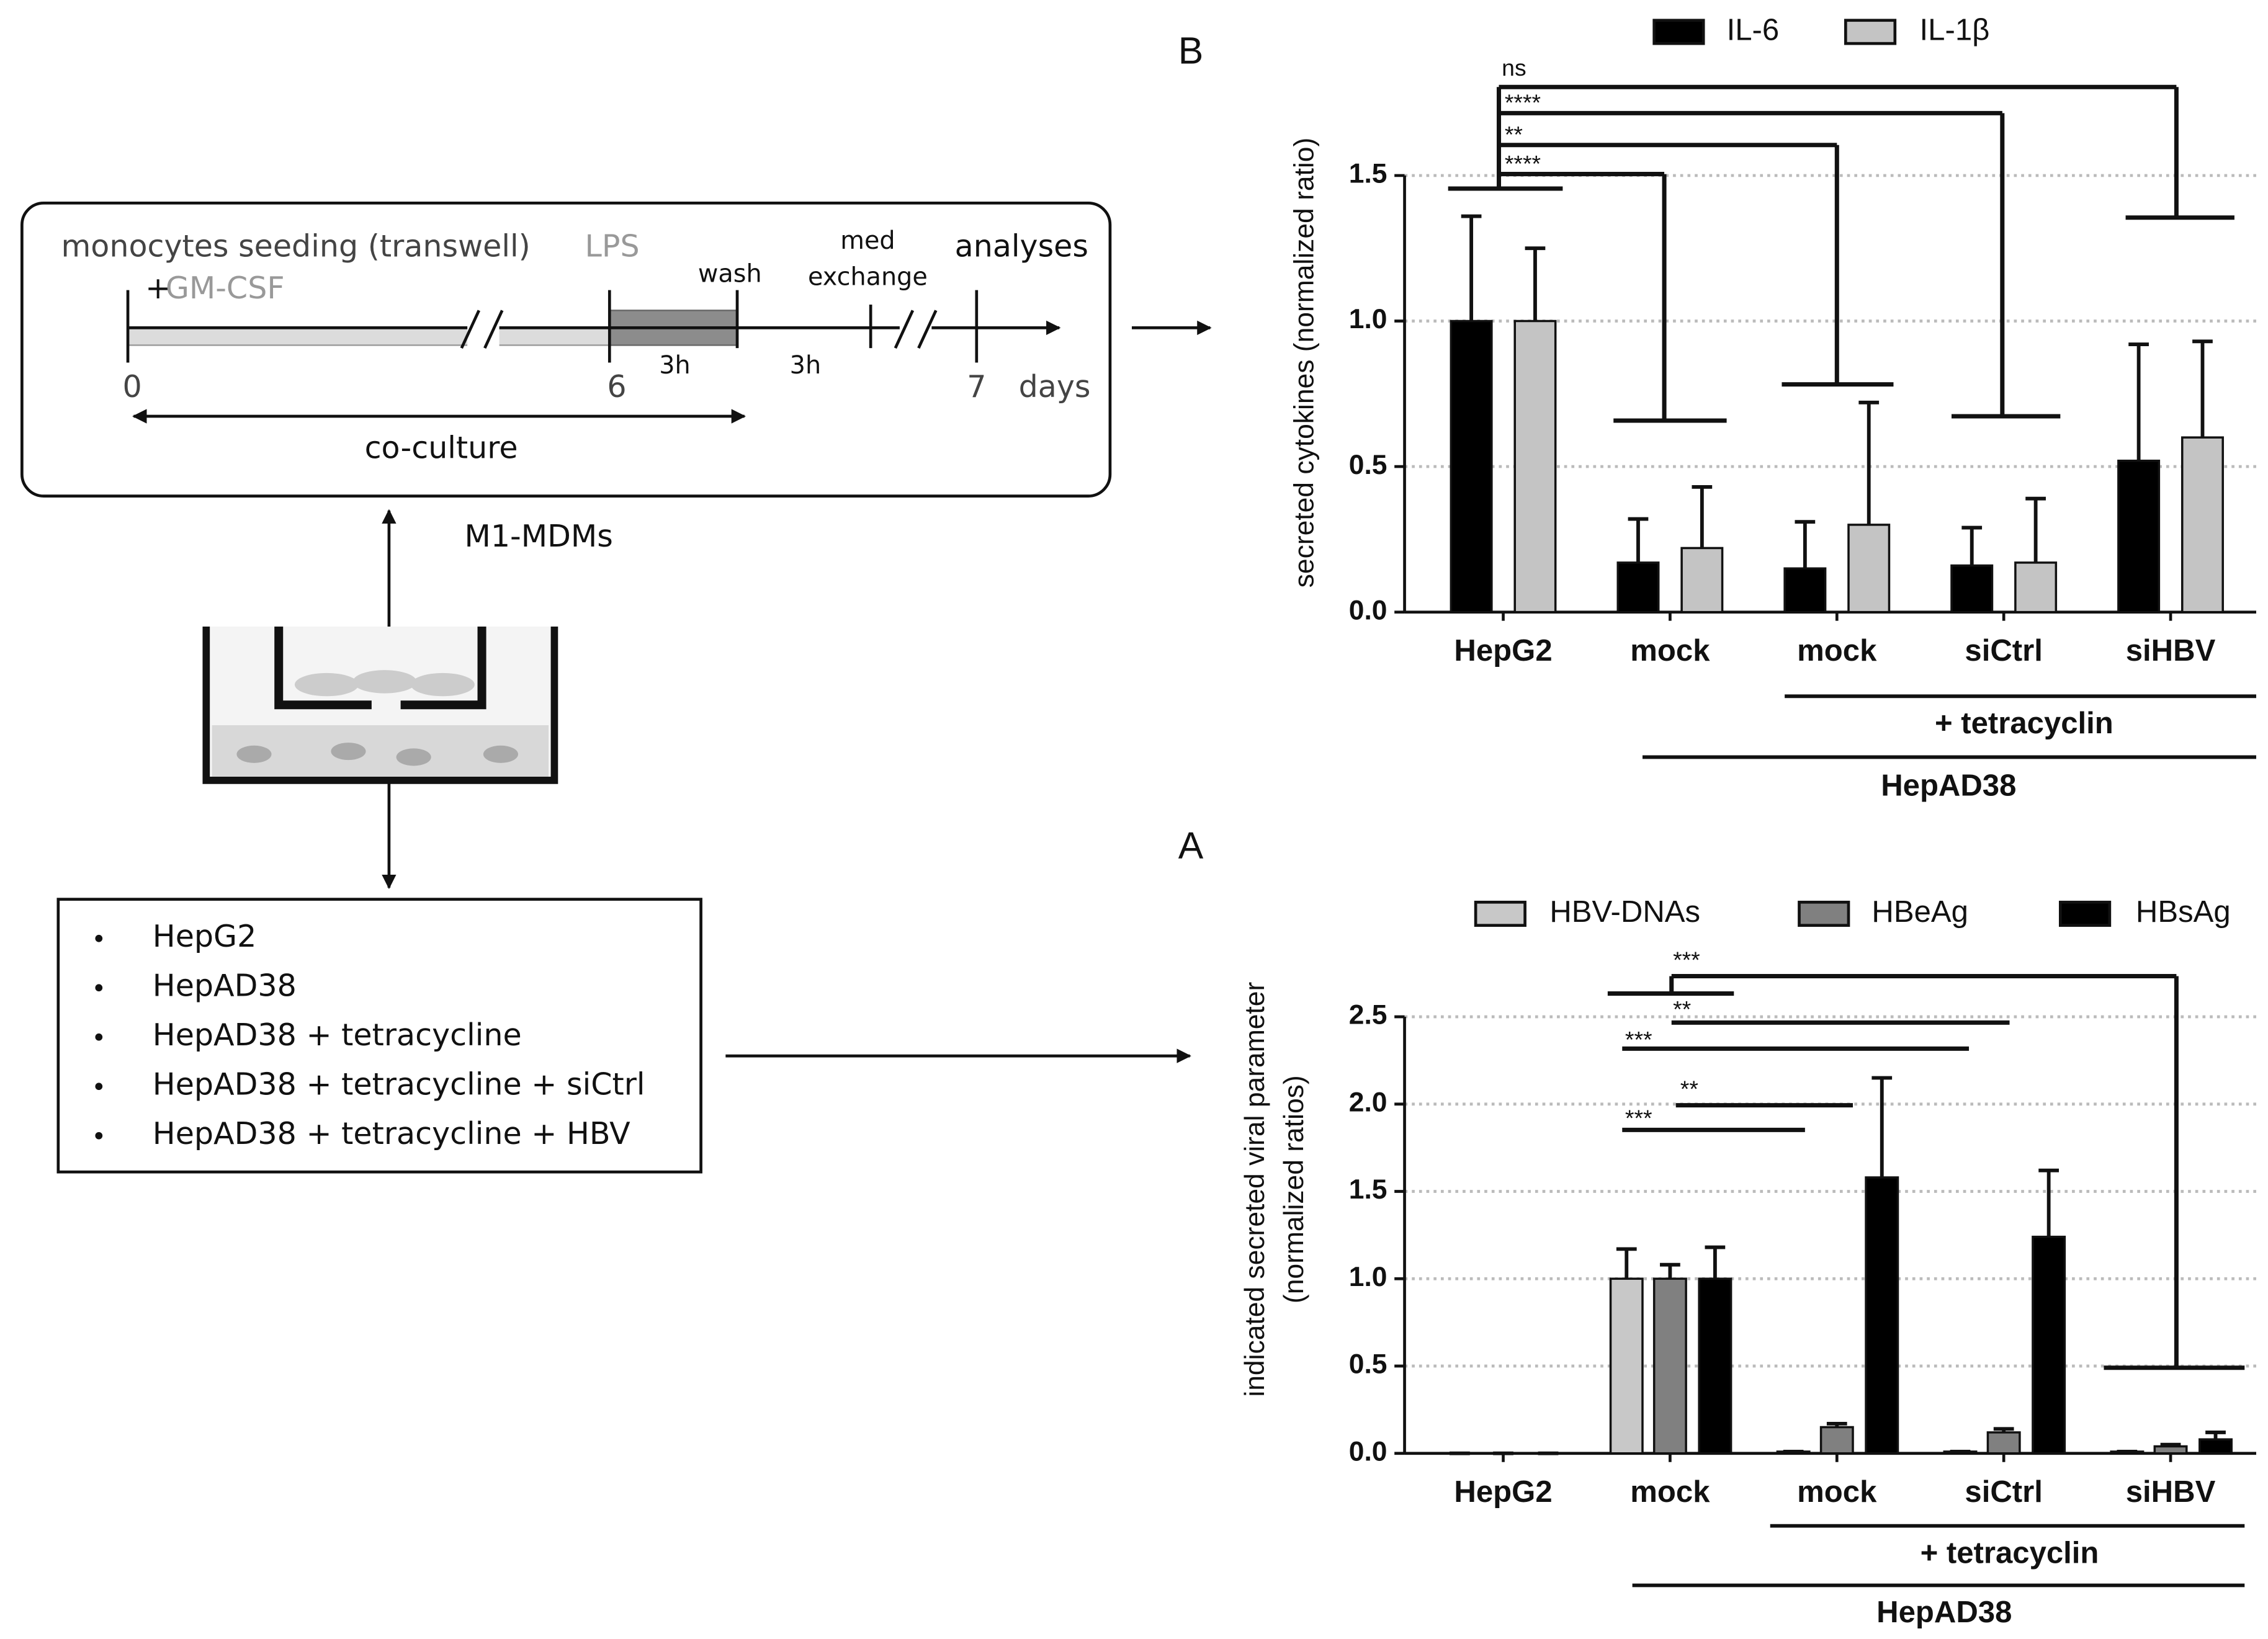  Describe the element at coordinates (1919, 912) in the screenshot. I see `legend-label: HBeAg` at that location.